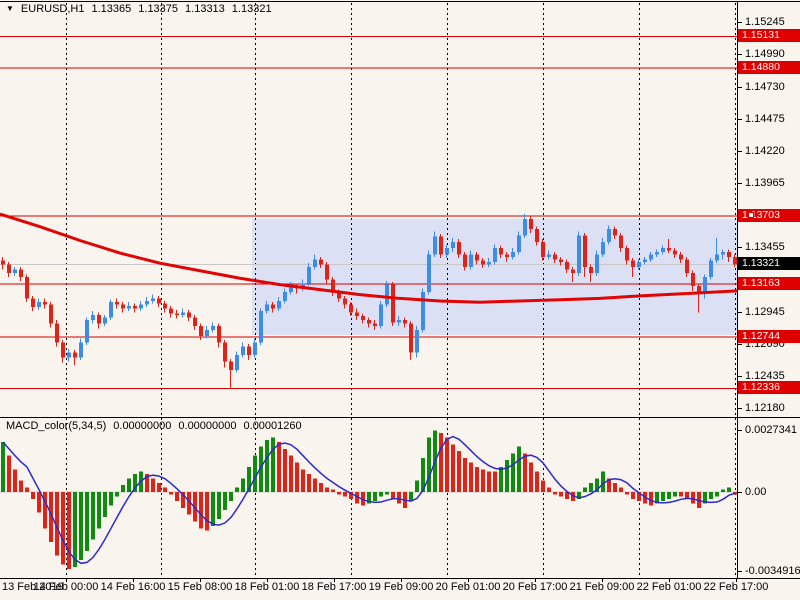 The image size is (800, 600). Describe the element at coordinates (535, 587) in the screenshot. I see `date-label: 20 Feb 17:00` at that location.